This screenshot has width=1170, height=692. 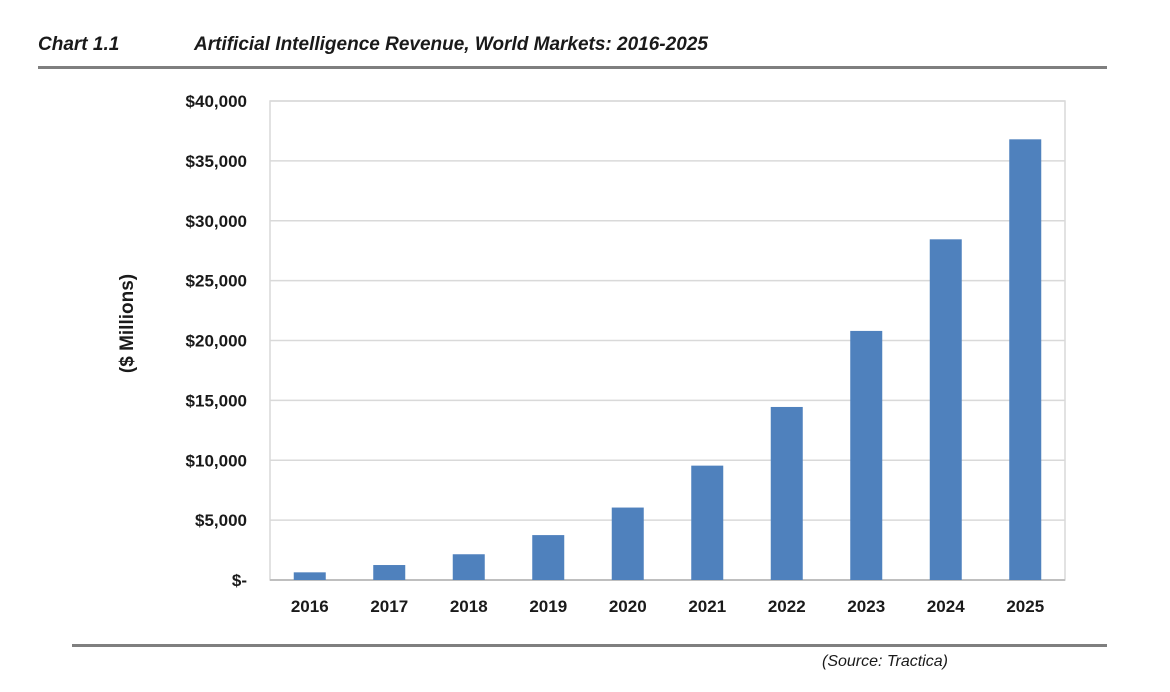 I want to click on y-tick-label: $-, so click(x=239, y=580).